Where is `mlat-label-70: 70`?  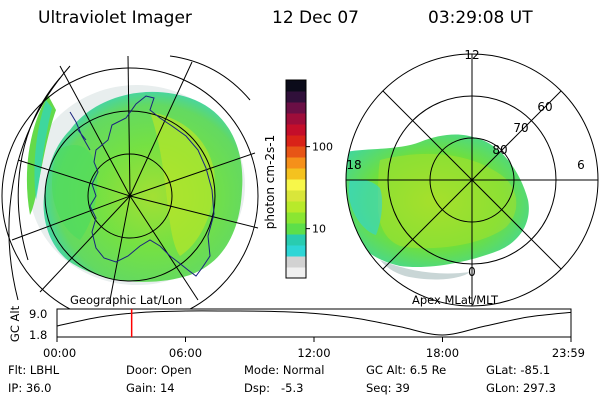 mlat-label-70: 70 is located at coordinates (520, 128).